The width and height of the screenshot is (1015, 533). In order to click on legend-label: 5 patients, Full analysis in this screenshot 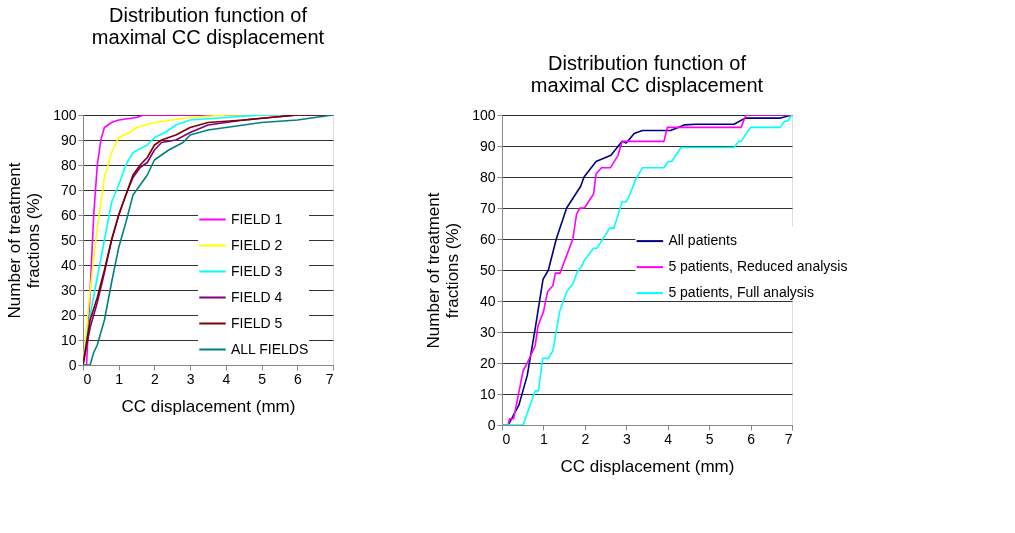, I will do `click(741, 292)`.